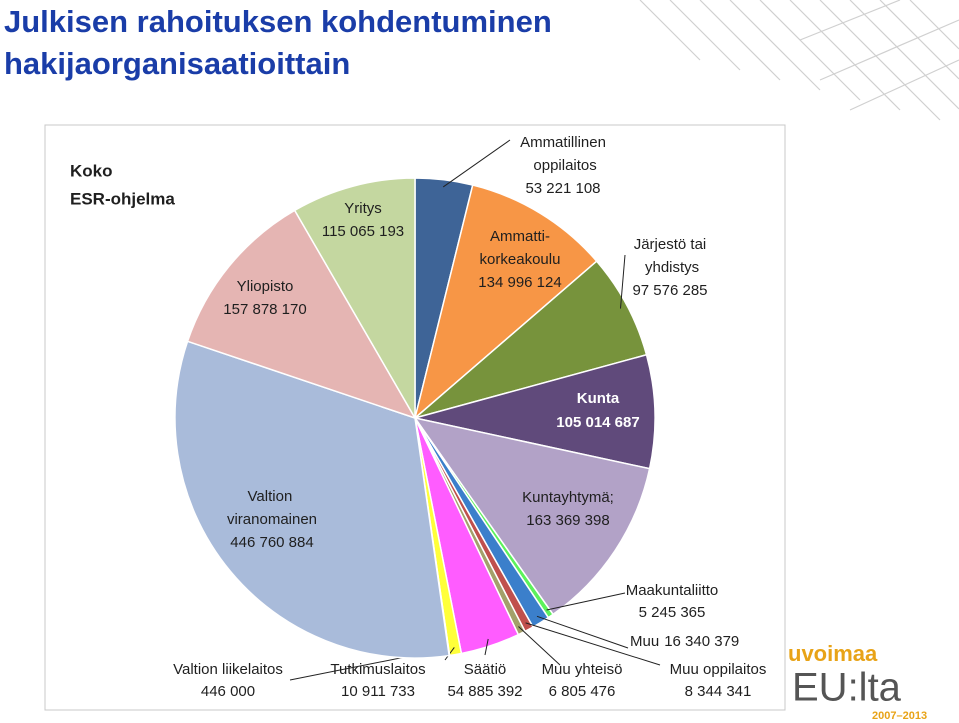 The width and height of the screenshot is (959, 723). What do you see at coordinates (598, 398) in the screenshot?
I see `slice-label: Kunta` at bounding box center [598, 398].